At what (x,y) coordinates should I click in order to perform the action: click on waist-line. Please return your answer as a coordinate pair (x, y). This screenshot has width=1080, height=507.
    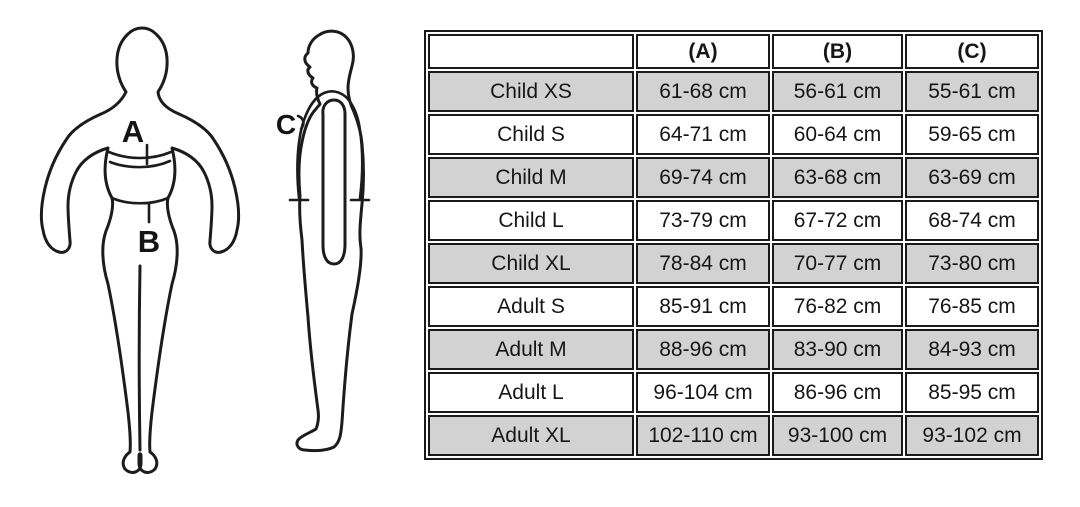
    Looking at the image, I should click on (140, 200).